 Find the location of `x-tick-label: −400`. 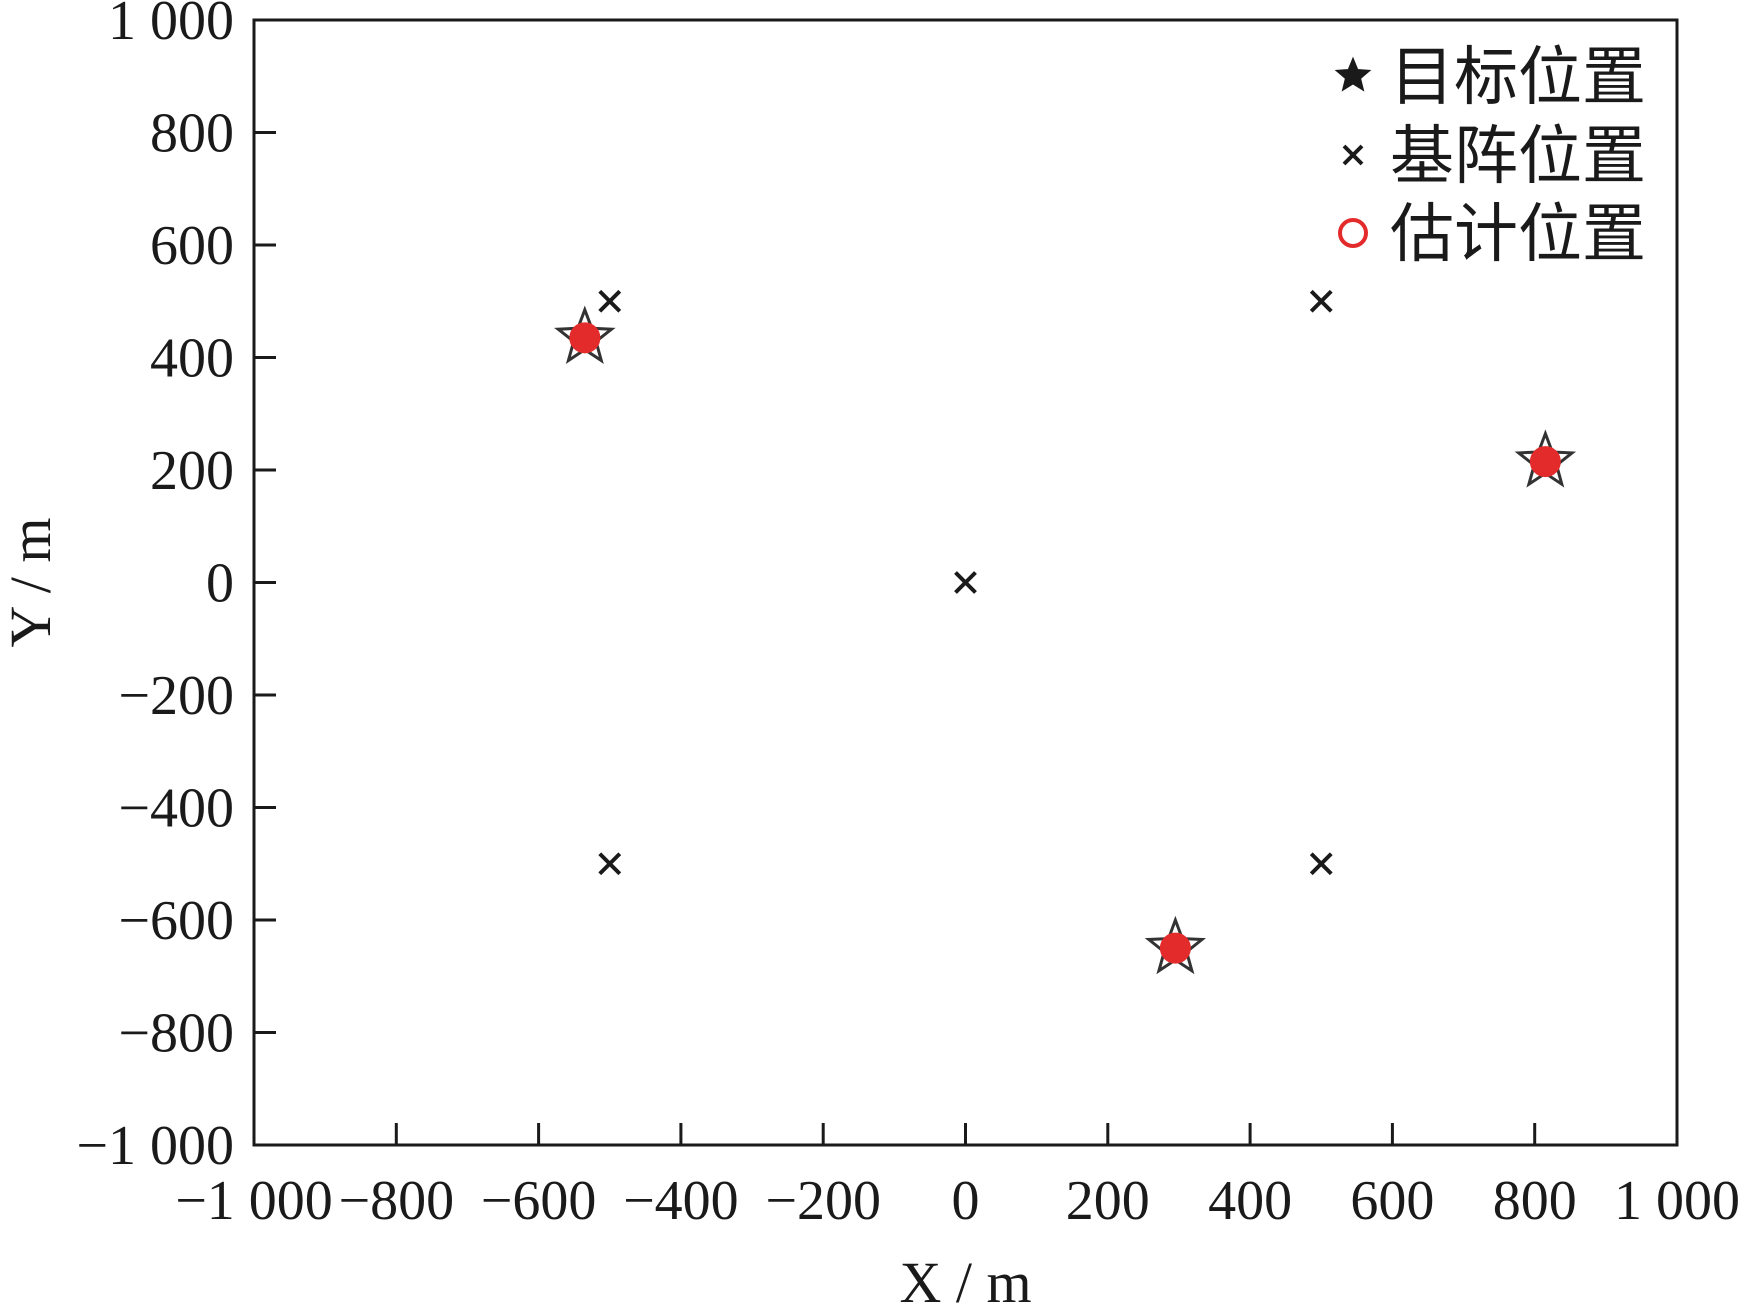

x-tick-label: −400 is located at coordinates (681, 1201).